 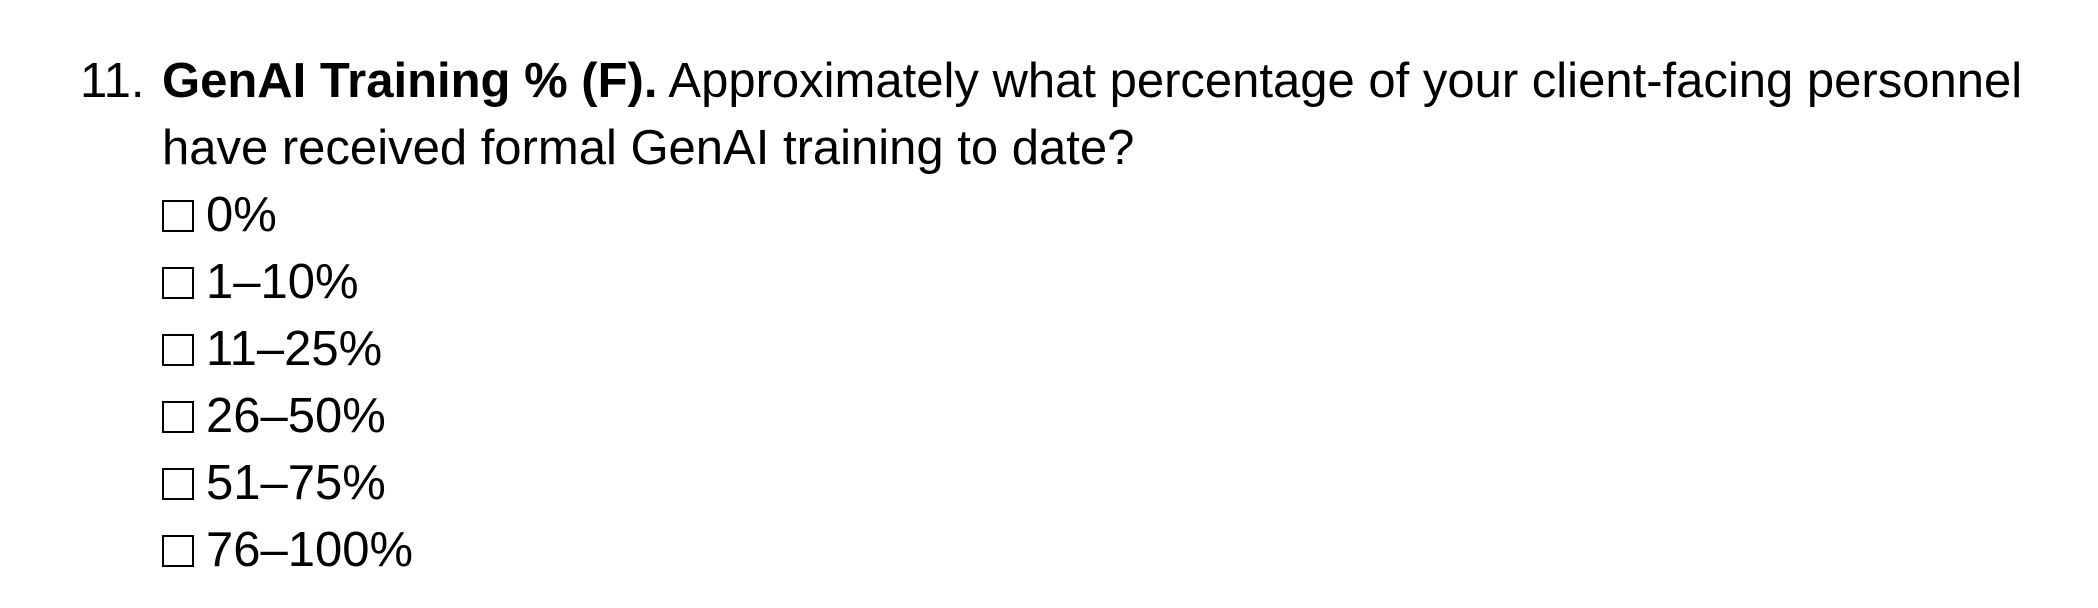 What do you see at coordinates (1101, 550) in the screenshot?
I see `option-76-100-percent: 76–100%` at bounding box center [1101, 550].